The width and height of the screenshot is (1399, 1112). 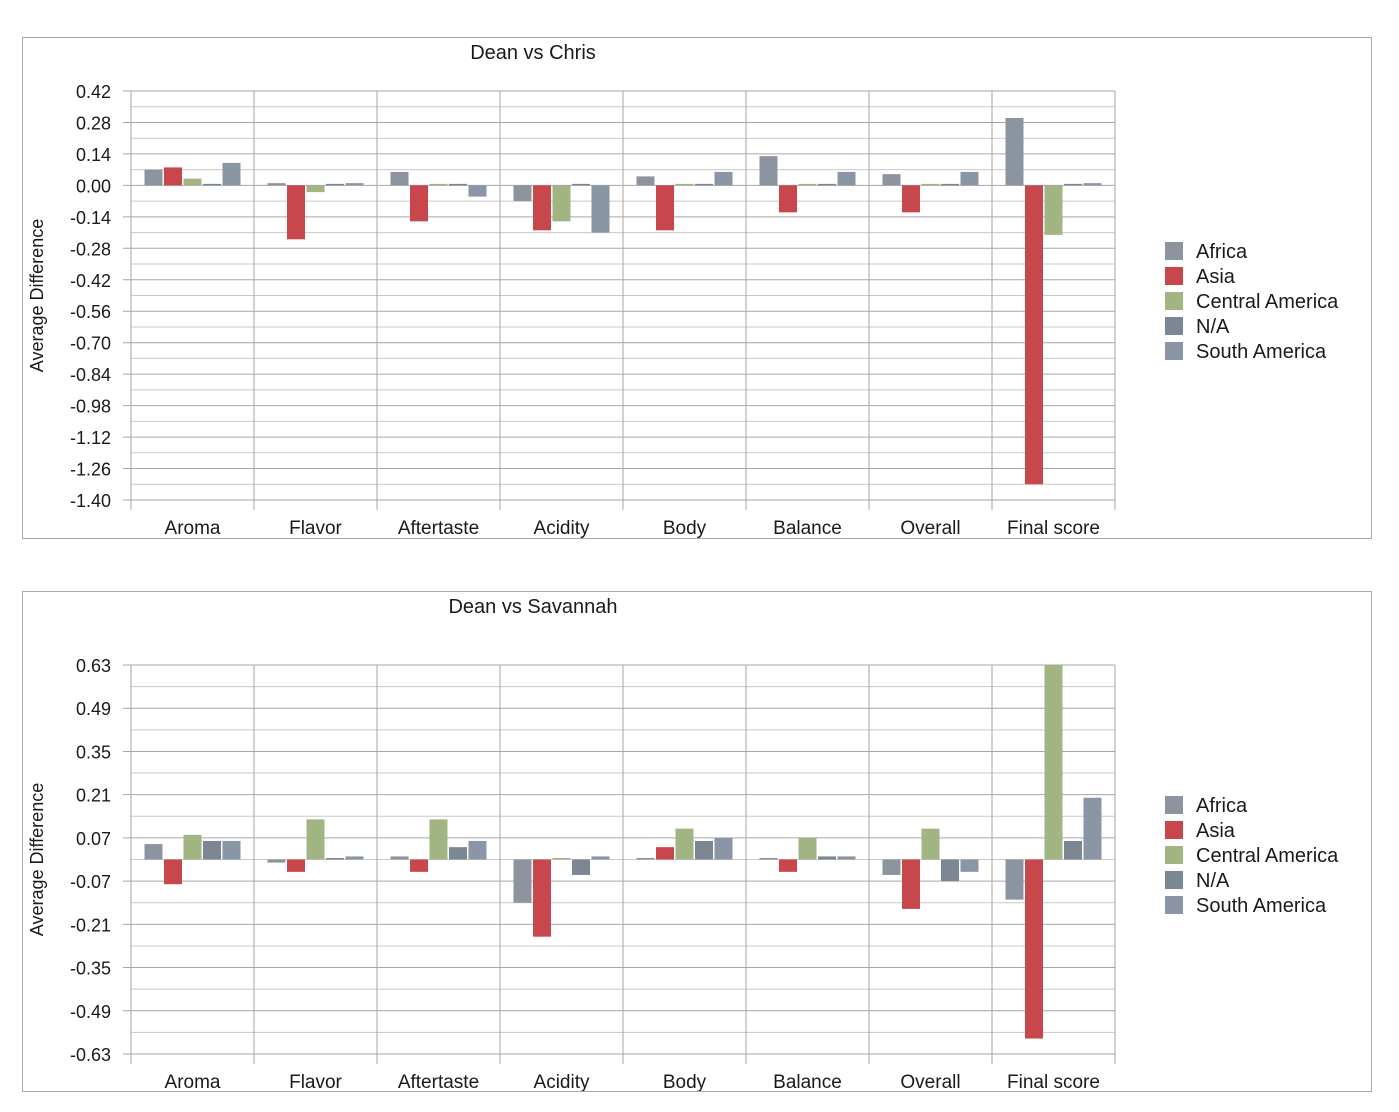 I want to click on y-tick-label: 0.07, so click(x=93, y=839).